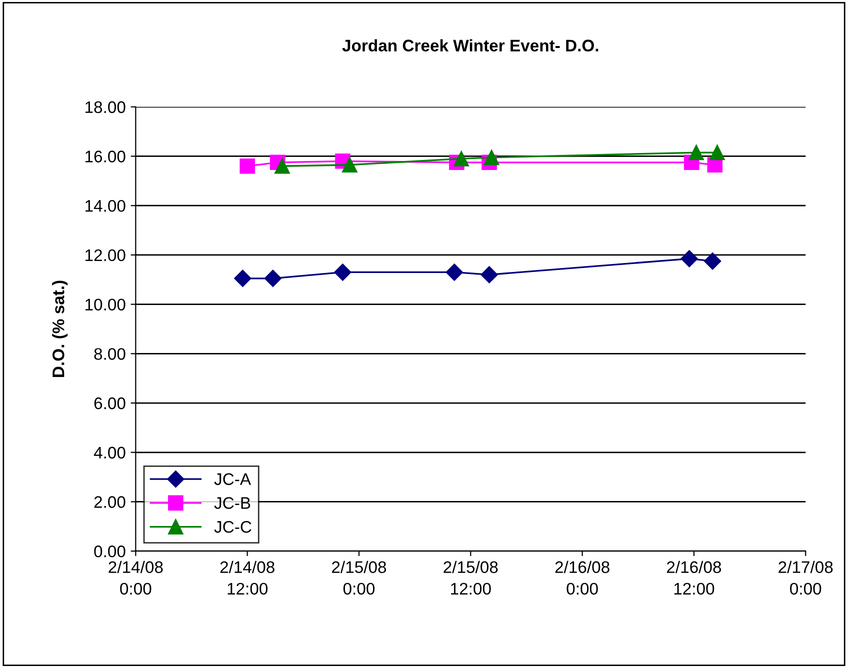 Image resolution: width=848 pixels, height=668 pixels. What do you see at coordinates (359, 577) in the screenshot?
I see `x-tick-label: 2/15/08 0:00` at bounding box center [359, 577].